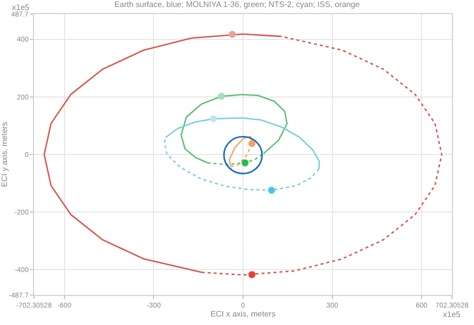  I want to click on chart-title: Earth surface, blue; MOLNIYA 1-36, green; NTS-2, cyan; ISS, orange, so click(237, 5).